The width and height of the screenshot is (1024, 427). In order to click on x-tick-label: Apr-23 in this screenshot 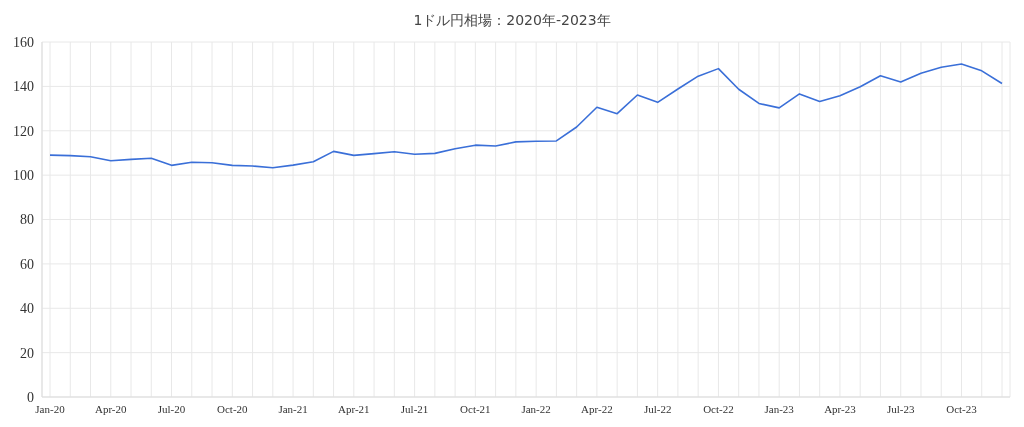, I will do `click(840, 408)`.